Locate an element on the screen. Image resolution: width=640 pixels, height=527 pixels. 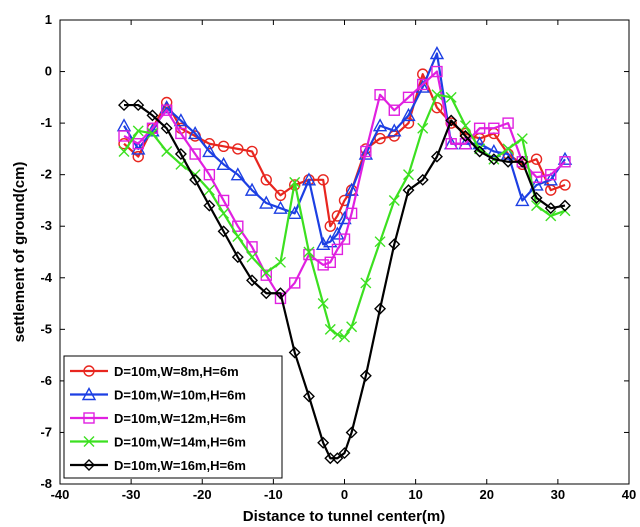
x-tick-label: 0 is located at coordinates (344, 494).